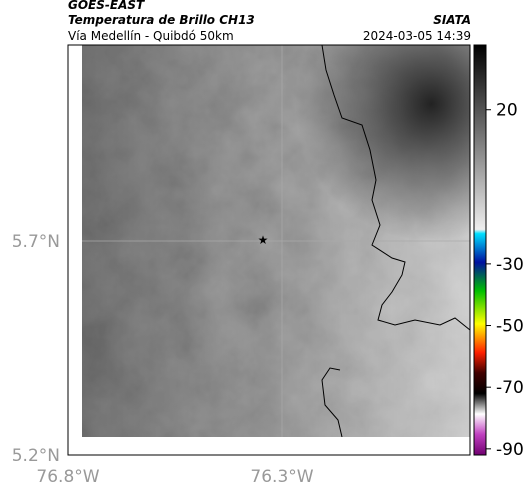 The image size is (526, 491). I want to click on lon-label: 76.3°W, so click(281, 477).